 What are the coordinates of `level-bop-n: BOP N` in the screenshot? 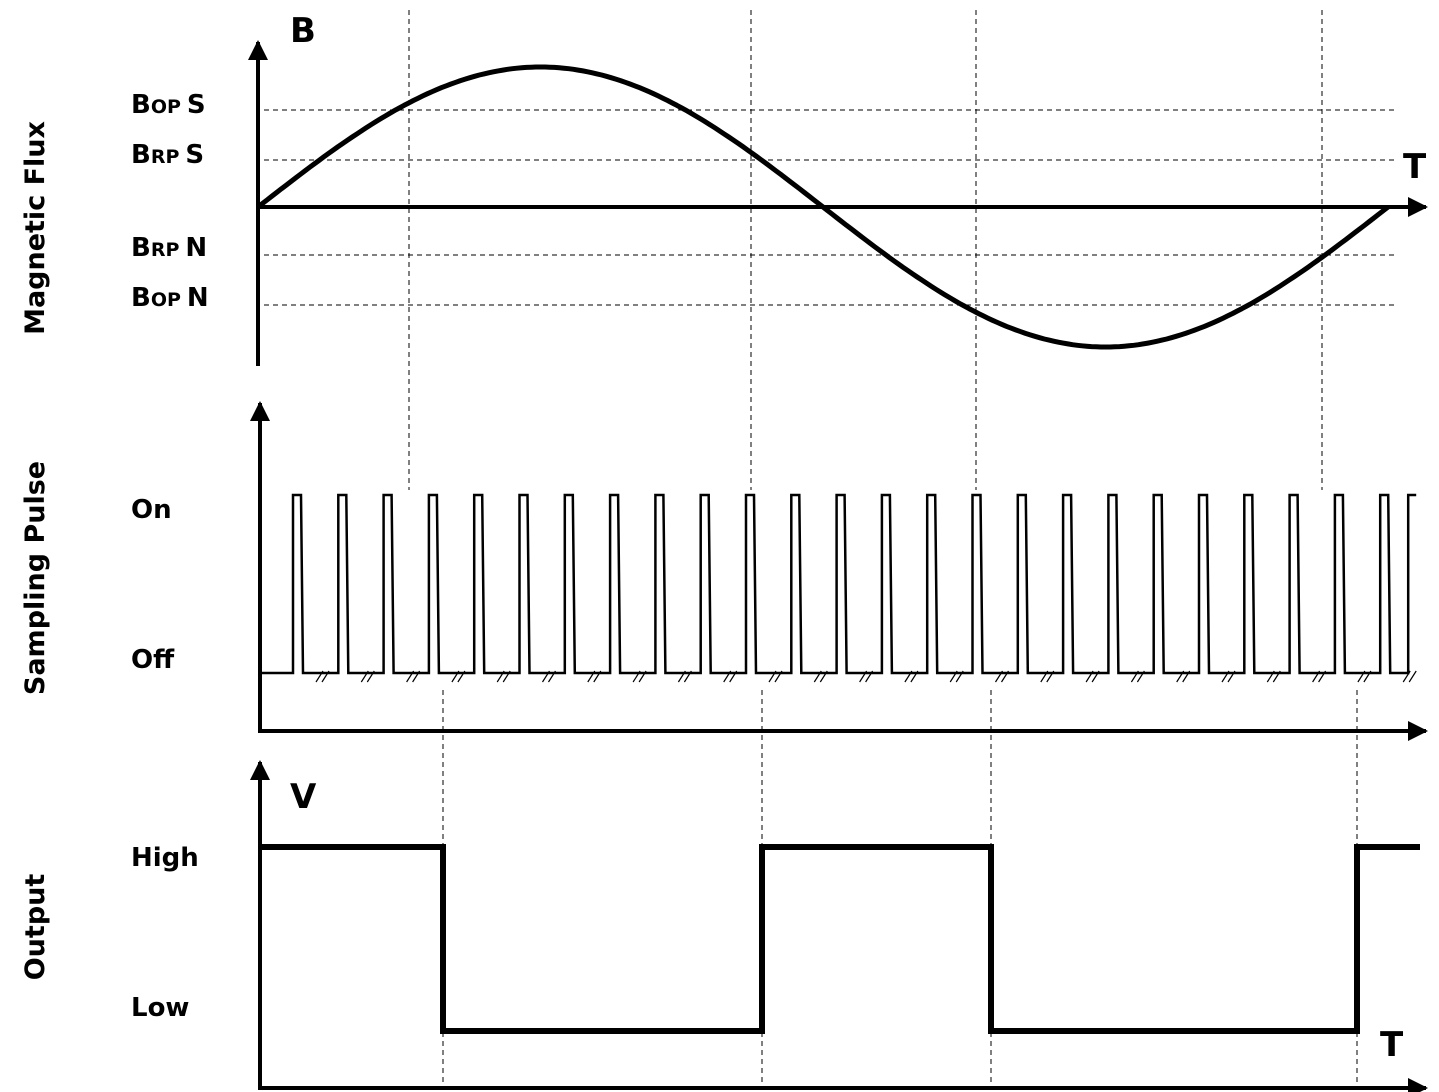 It's located at (170, 298).